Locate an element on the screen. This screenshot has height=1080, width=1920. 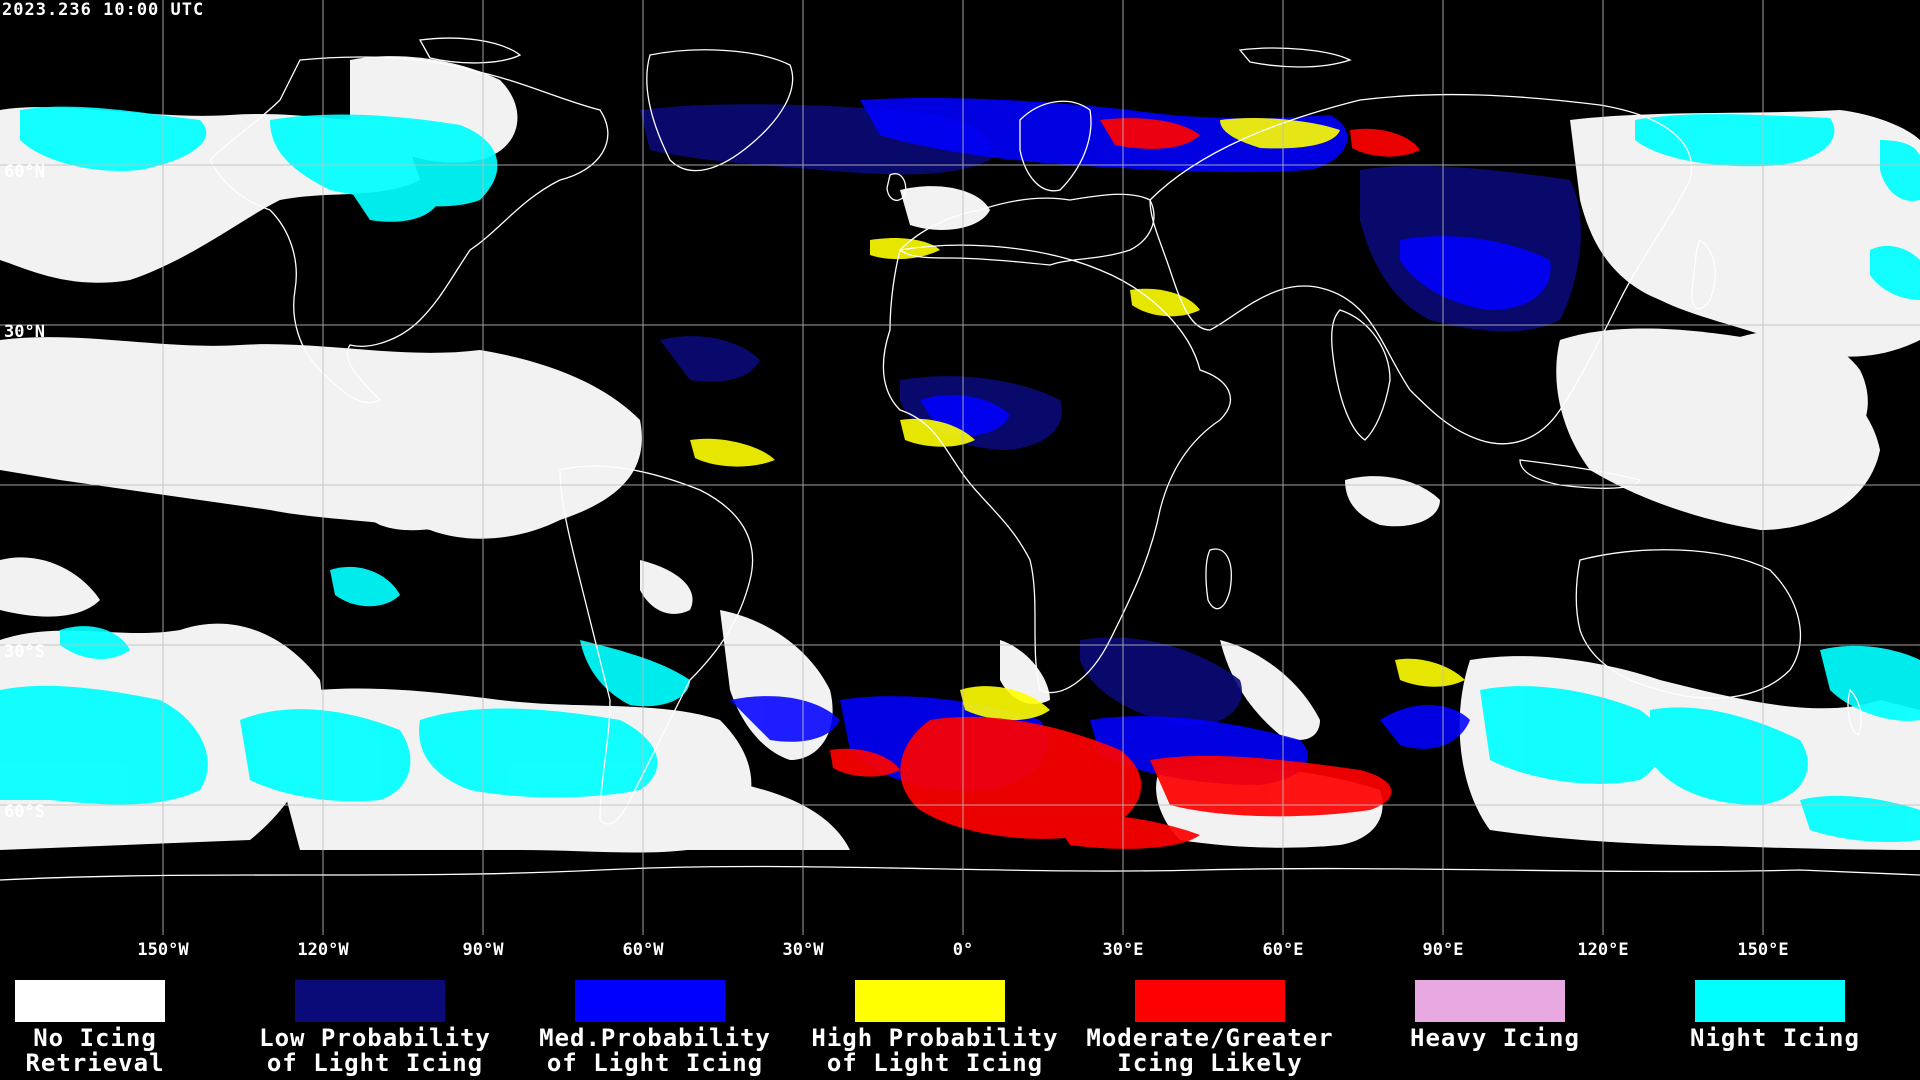
legend-label: Heavy Icing is located at coordinates (1495, 1038).